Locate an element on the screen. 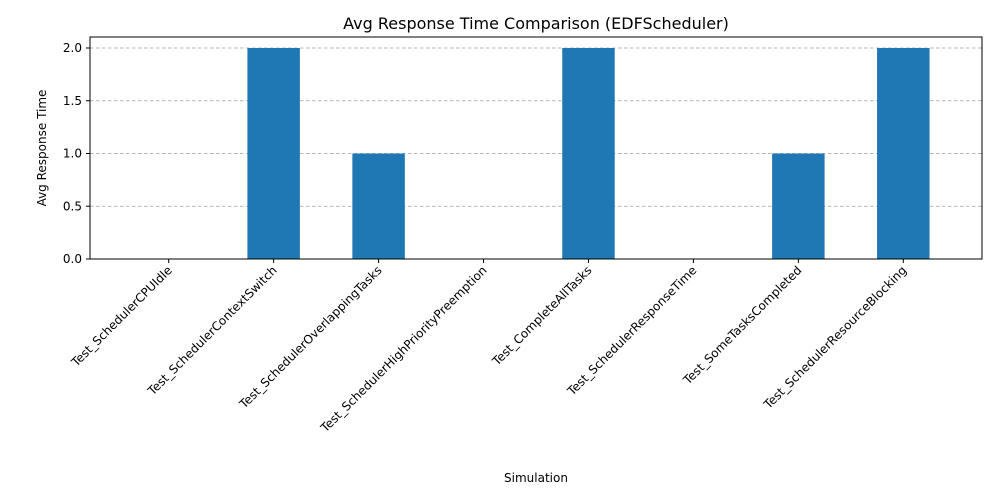 Image resolution: width=1000 pixels, height=500 pixels. y-tick-label: 2.0 is located at coordinates (72, 48).